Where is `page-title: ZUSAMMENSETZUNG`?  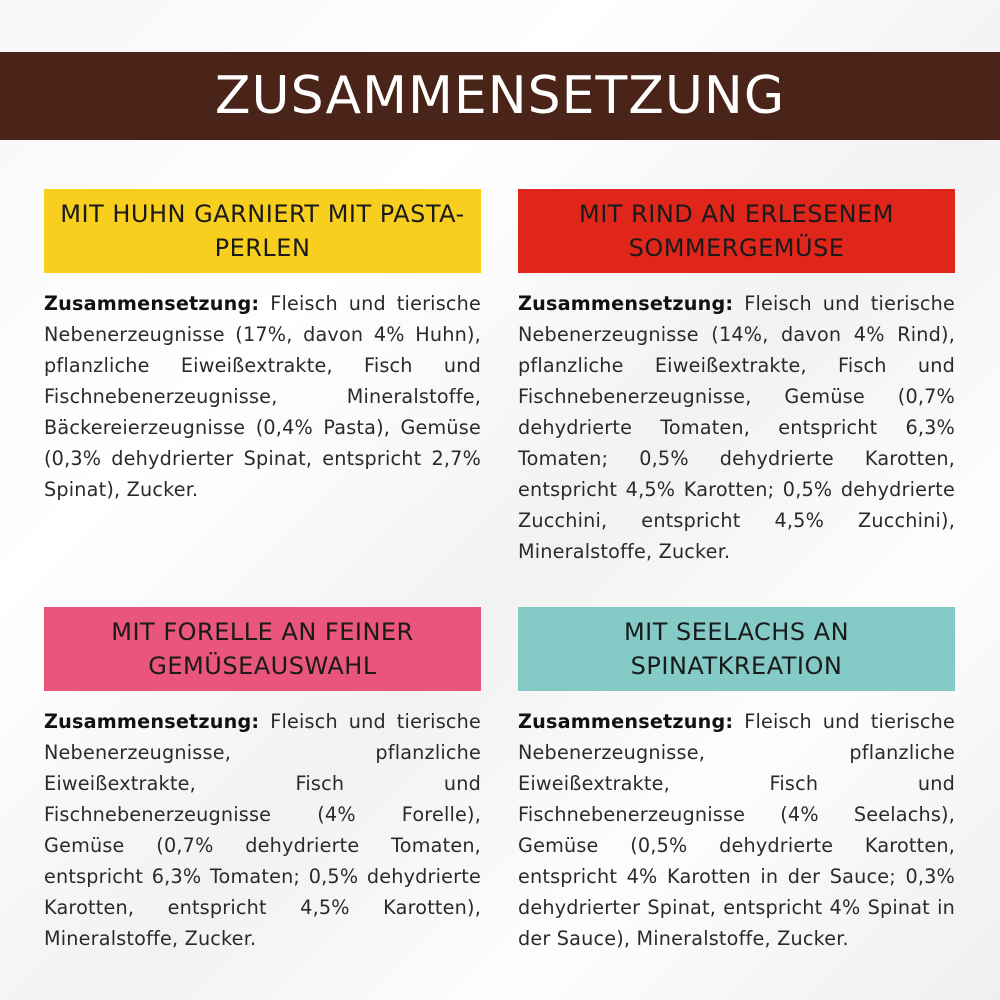 page-title: ZUSAMMENSETZUNG is located at coordinates (500, 96).